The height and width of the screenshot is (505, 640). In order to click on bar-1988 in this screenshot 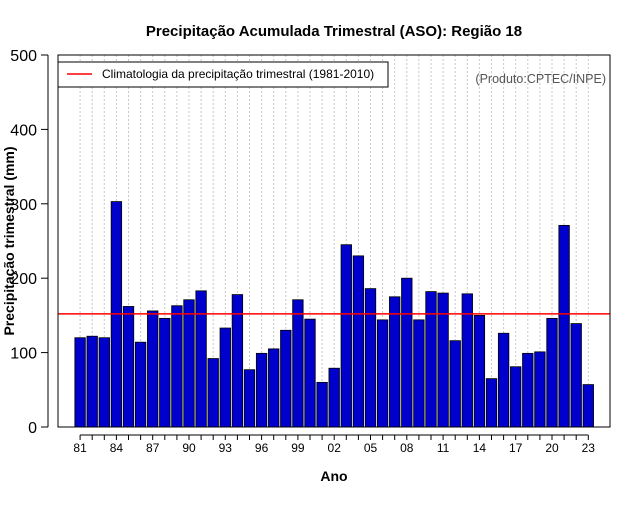, I will do `click(165, 372)`.